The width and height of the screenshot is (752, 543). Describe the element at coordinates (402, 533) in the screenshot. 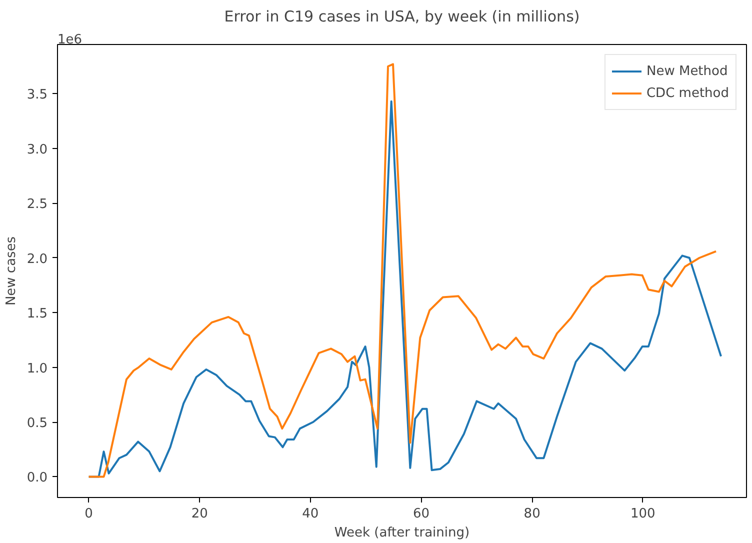

I see `x-axis-title: Week (after training)` at that location.